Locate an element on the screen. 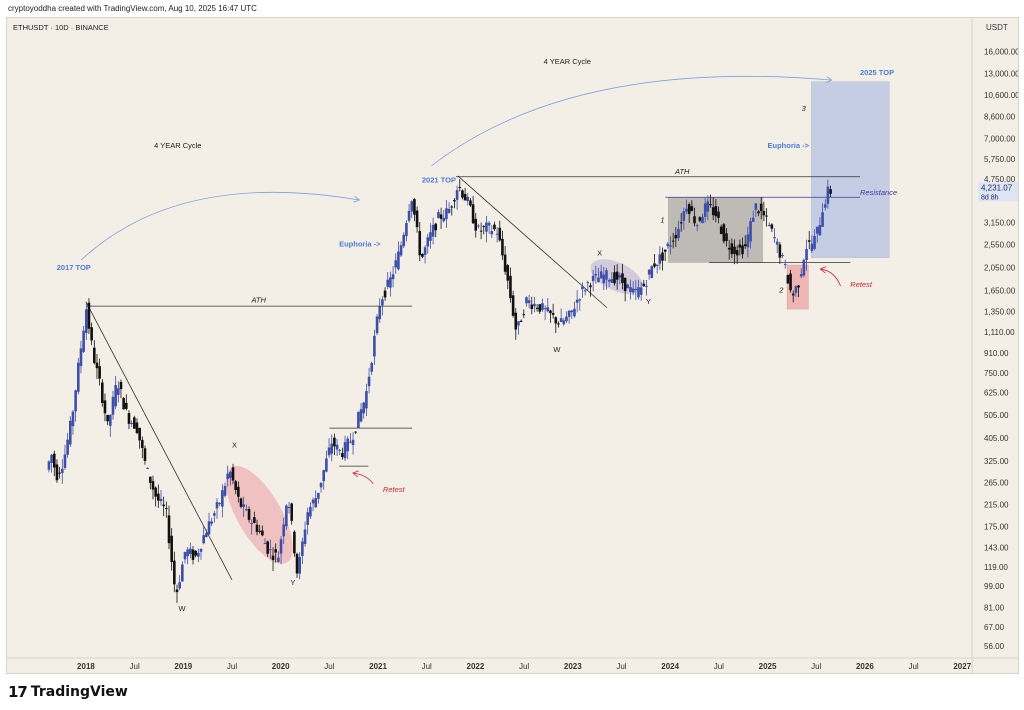 This screenshot has width=1024, height=710. price-tick-label: 13,000.00 is located at coordinates (1001, 73).